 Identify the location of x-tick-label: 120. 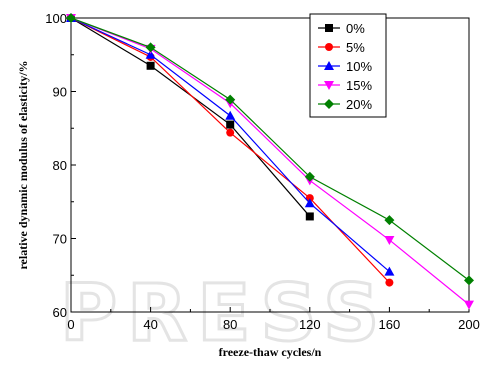
(310, 324).